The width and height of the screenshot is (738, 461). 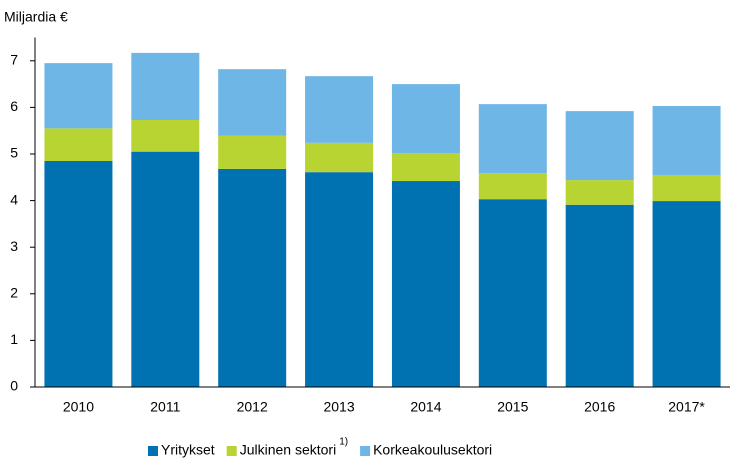 I want to click on y-tick-label: 1, so click(x=14, y=339).